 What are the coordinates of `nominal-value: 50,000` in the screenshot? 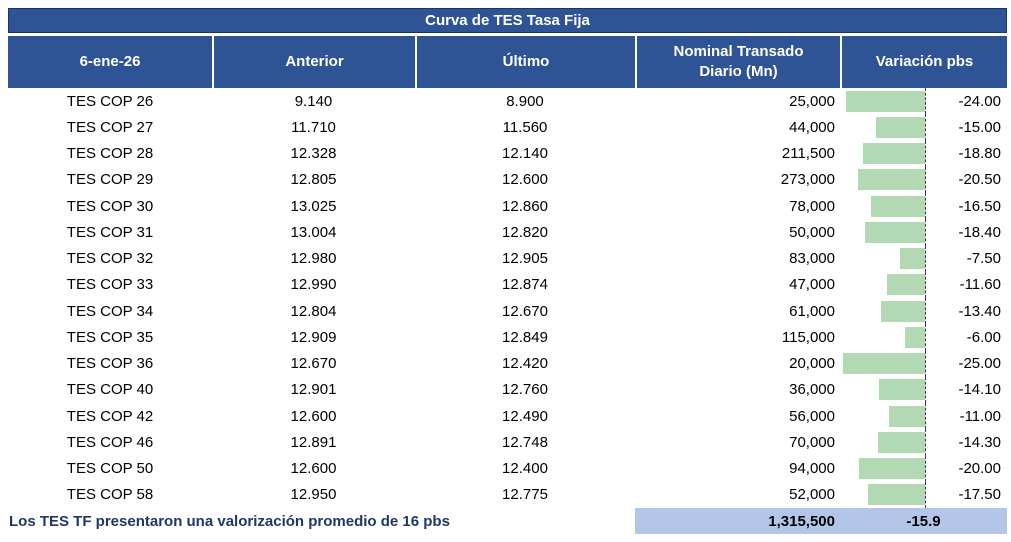 It's located at (812, 232).